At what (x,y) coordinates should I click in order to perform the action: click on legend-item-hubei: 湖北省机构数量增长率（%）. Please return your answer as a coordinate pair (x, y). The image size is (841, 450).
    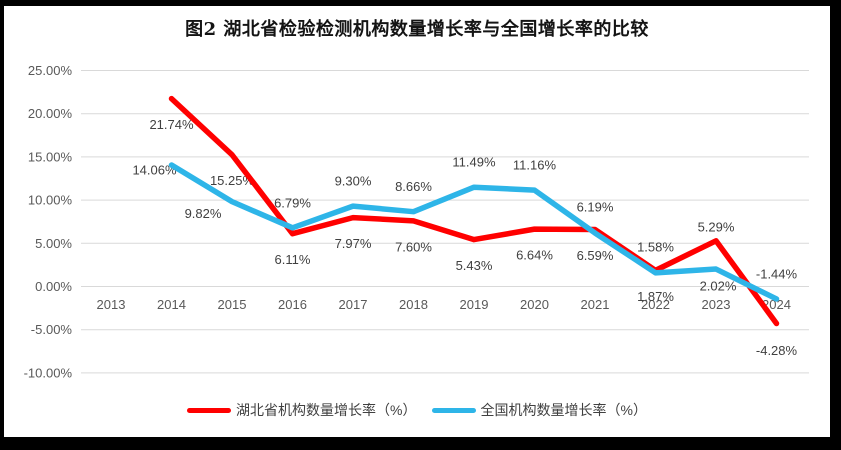
    Looking at the image, I should click on (302, 410).